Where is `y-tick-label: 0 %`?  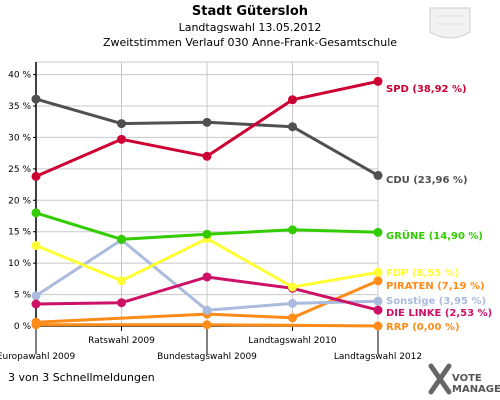
y-tick-label: 0 % is located at coordinates (23, 327).